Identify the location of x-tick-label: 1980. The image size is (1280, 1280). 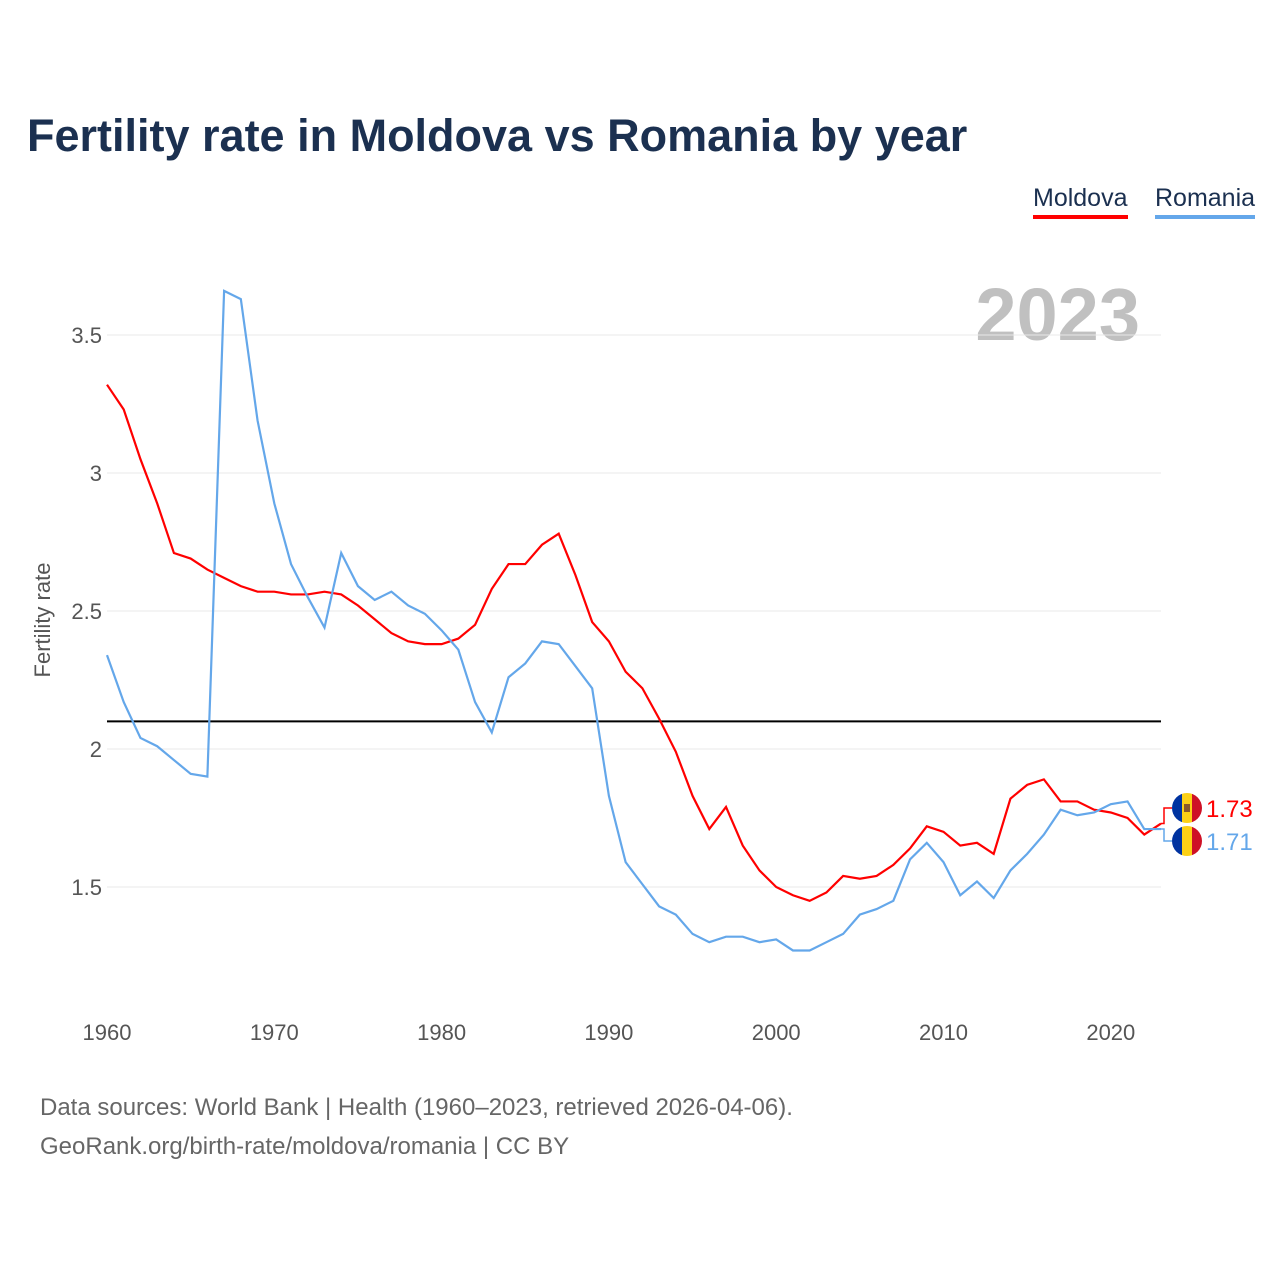
(441, 1032).